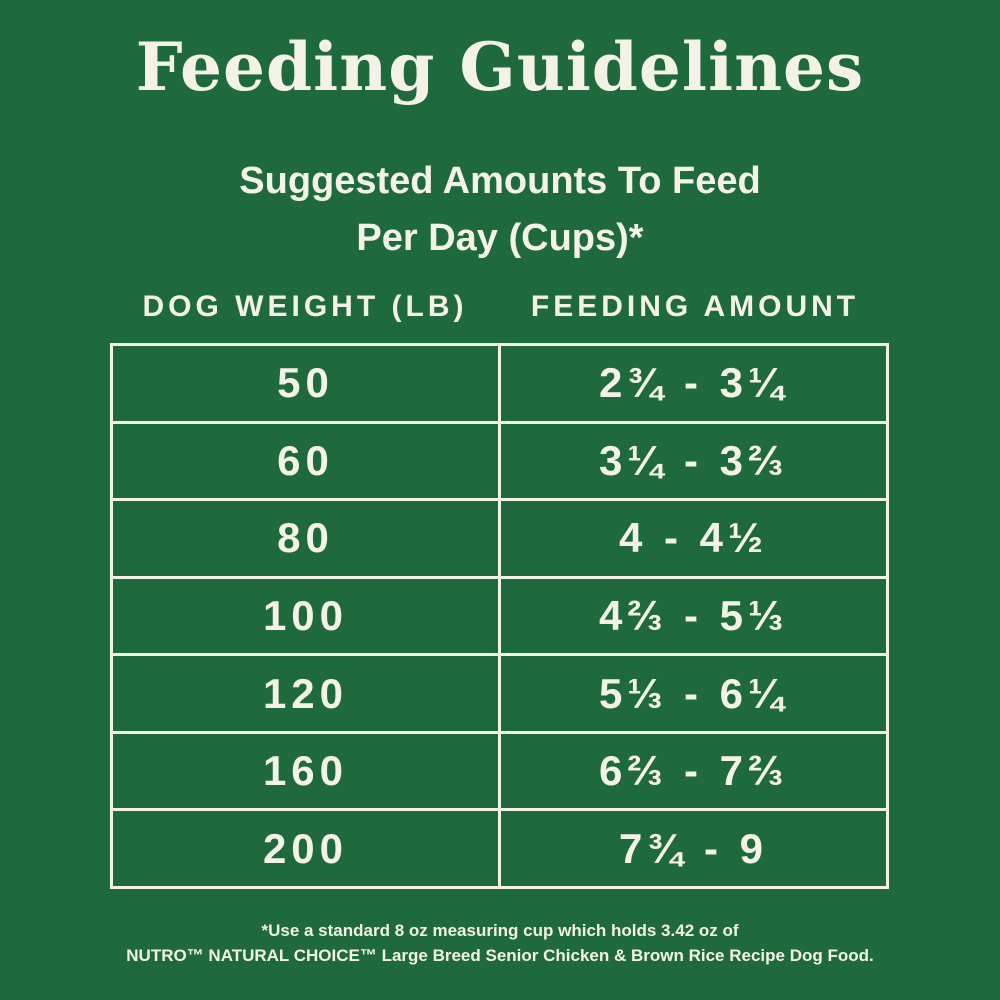 Image resolution: width=1000 pixels, height=1000 pixels. What do you see at coordinates (693, 771) in the screenshot?
I see `feeding-amount: 6⅔ - 7⅔` at bounding box center [693, 771].